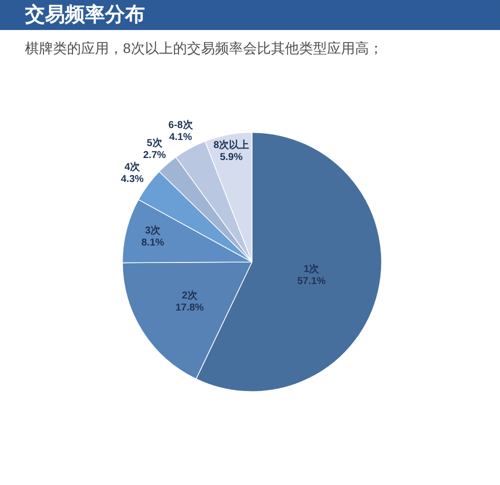 The height and width of the screenshot is (485, 500). Describe the element at coordinates (85, 15) in the screenshot. I see `chart-title: 交易频率分布` at that location.